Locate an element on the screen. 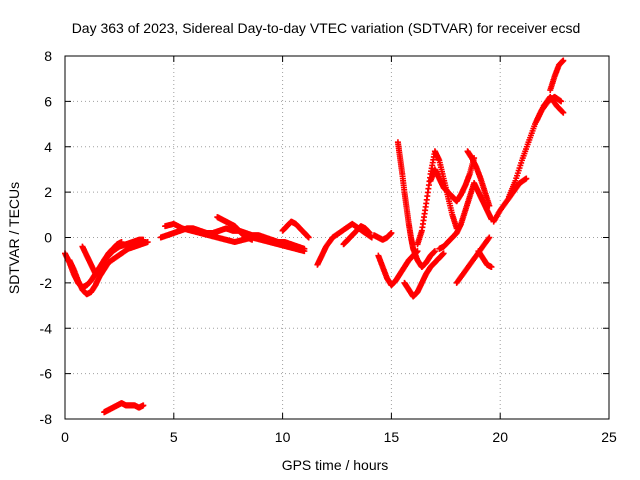 This screenshot has height=480, width=640. y-tick-label: 8 is located at coordinates (48, 56).